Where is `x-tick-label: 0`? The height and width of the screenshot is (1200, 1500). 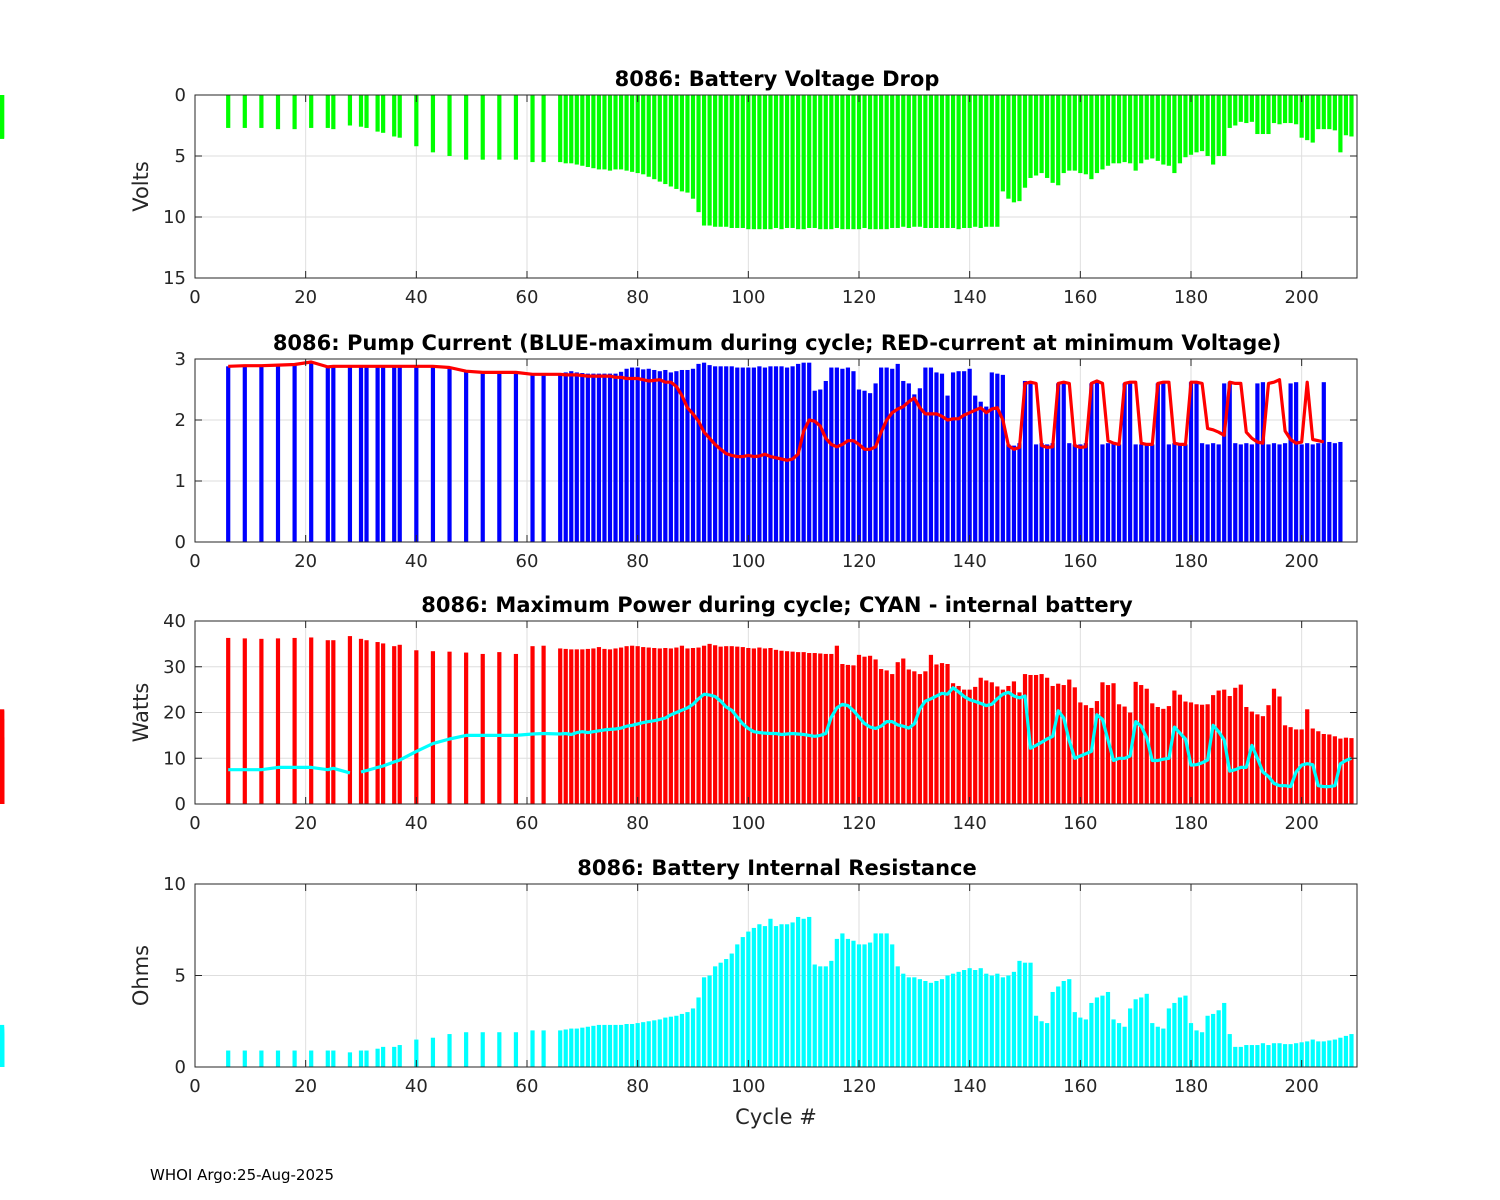 x-tick-label: 0 is located at coordinates (194, 1086).